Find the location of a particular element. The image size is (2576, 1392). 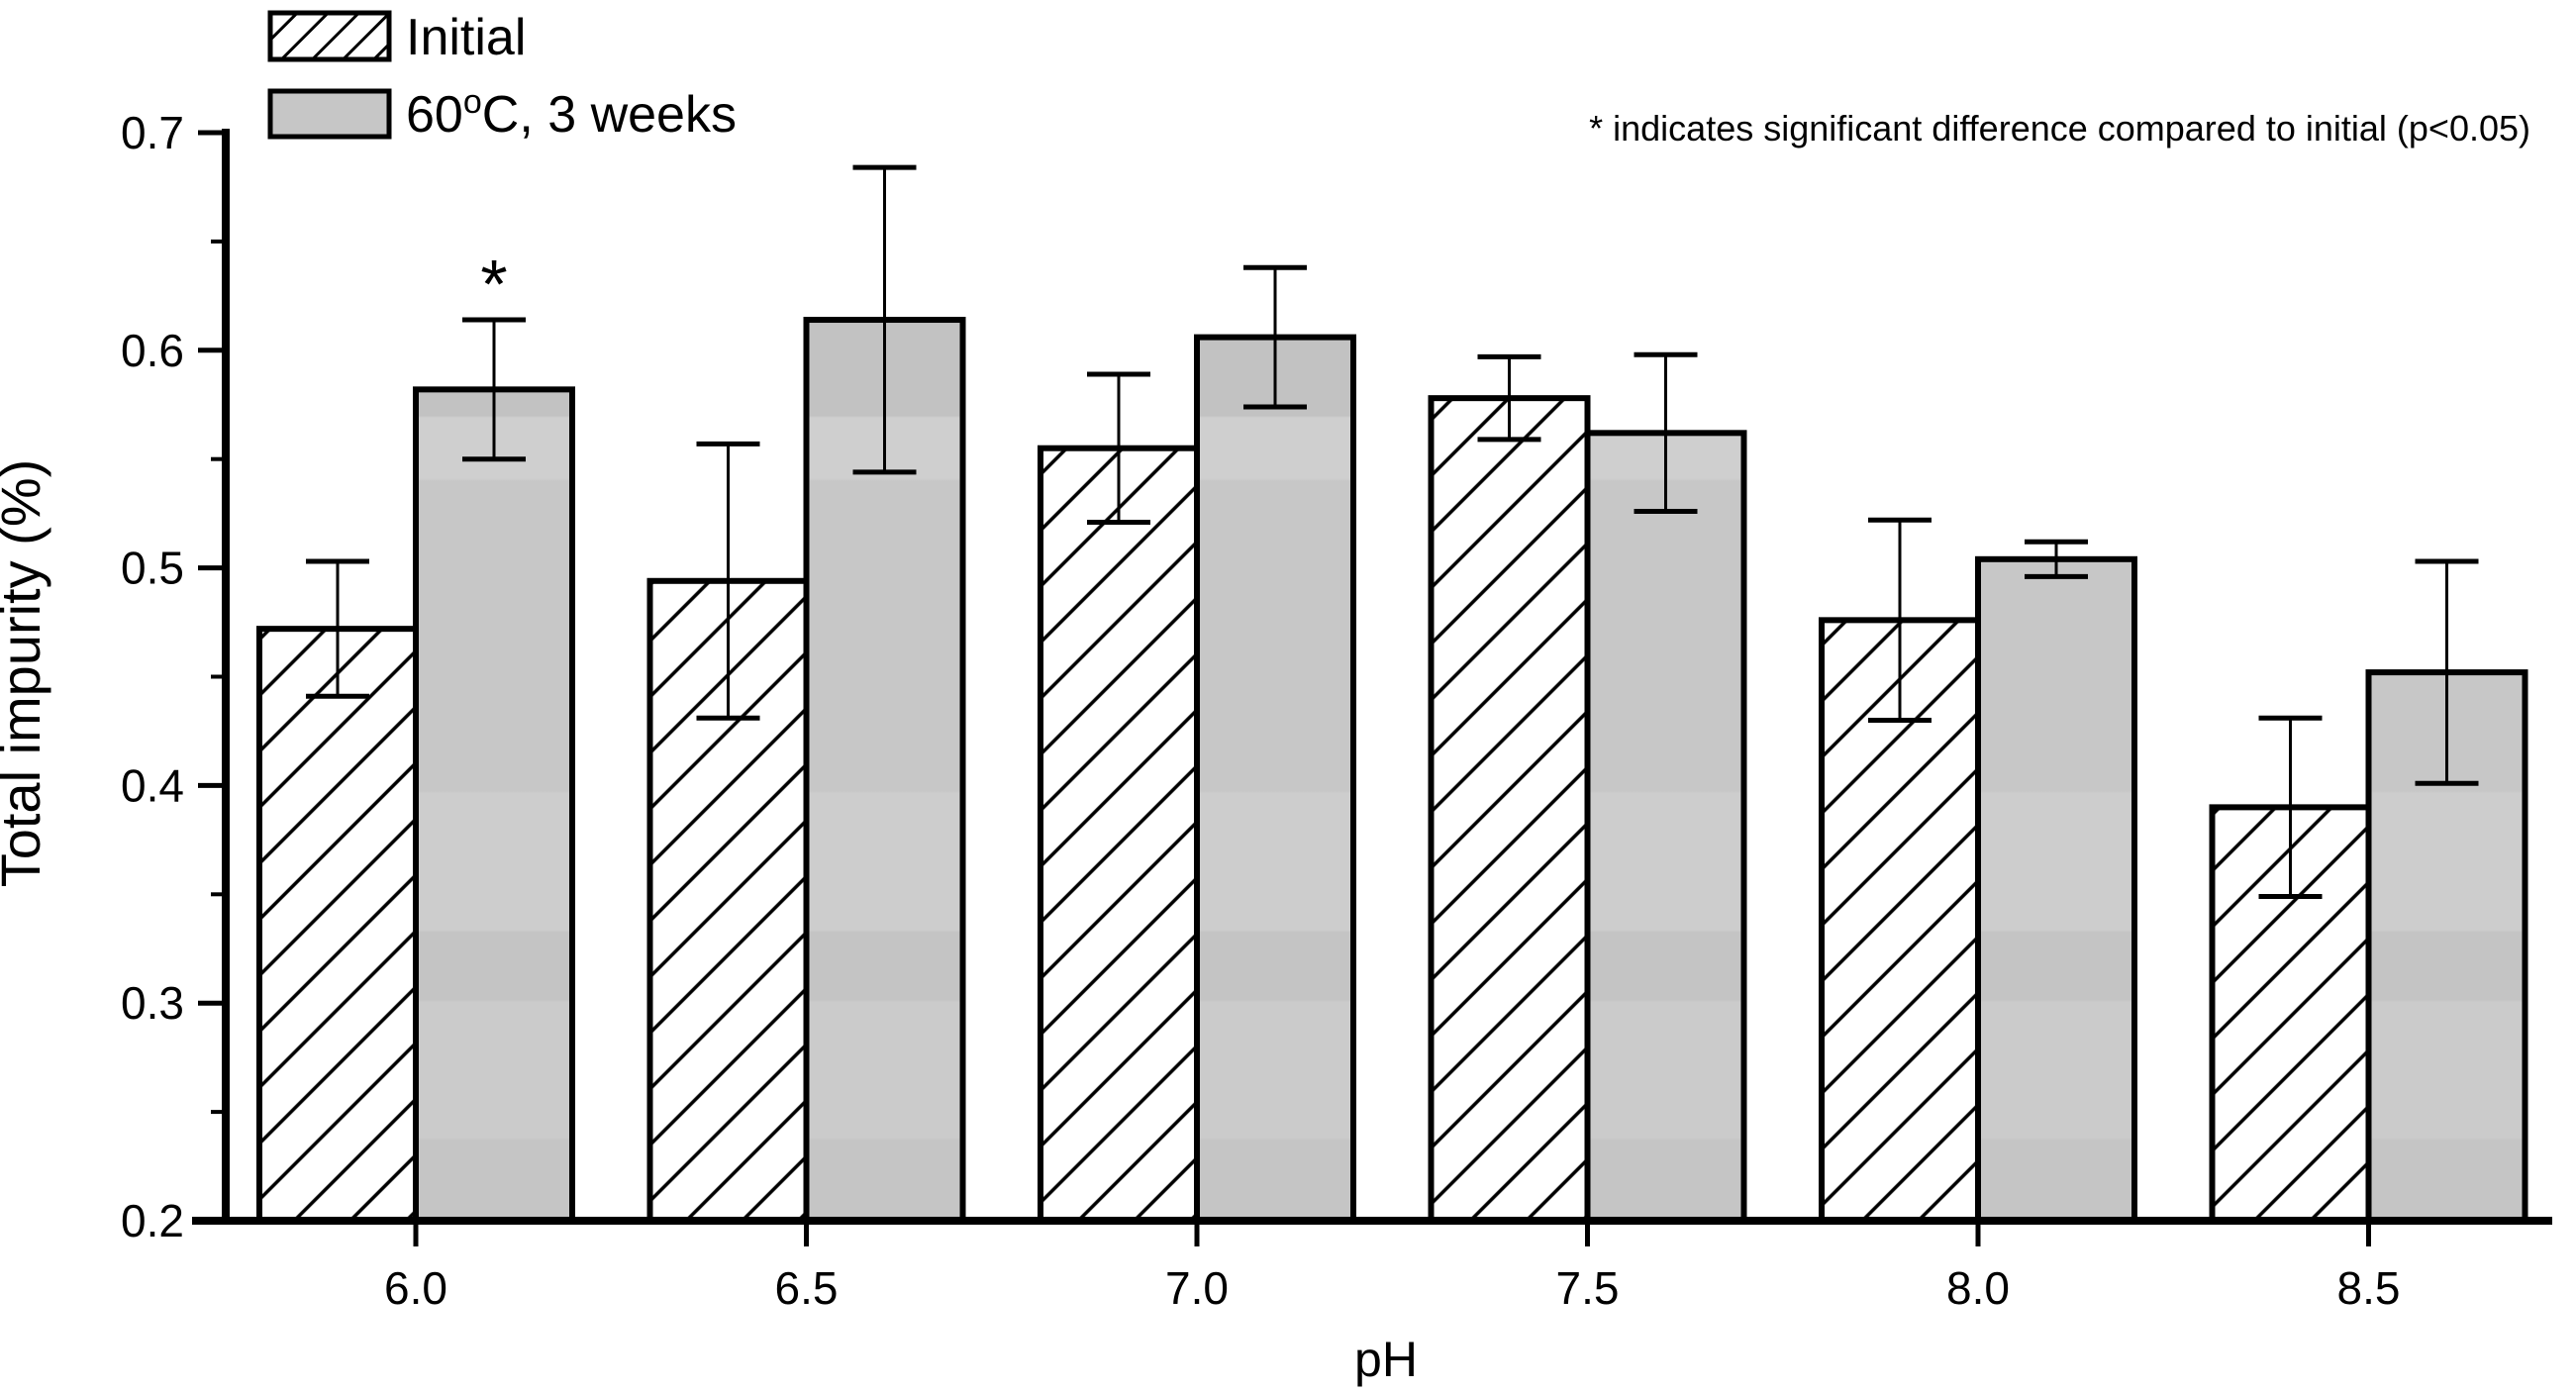

y-tick-label-0.6: 0.6 is located at coordinates (153, 350).